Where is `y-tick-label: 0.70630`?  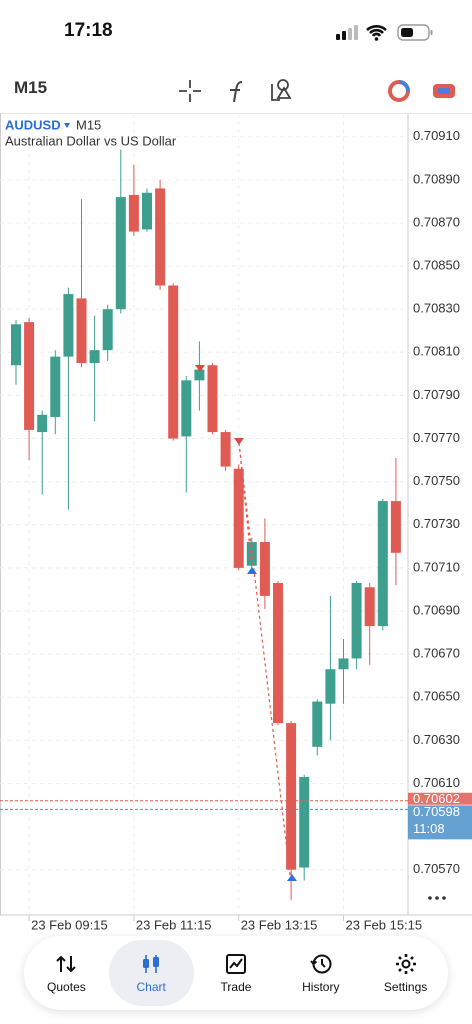
y-tick-label: 0.70630 is located at coordinates (436, 739).